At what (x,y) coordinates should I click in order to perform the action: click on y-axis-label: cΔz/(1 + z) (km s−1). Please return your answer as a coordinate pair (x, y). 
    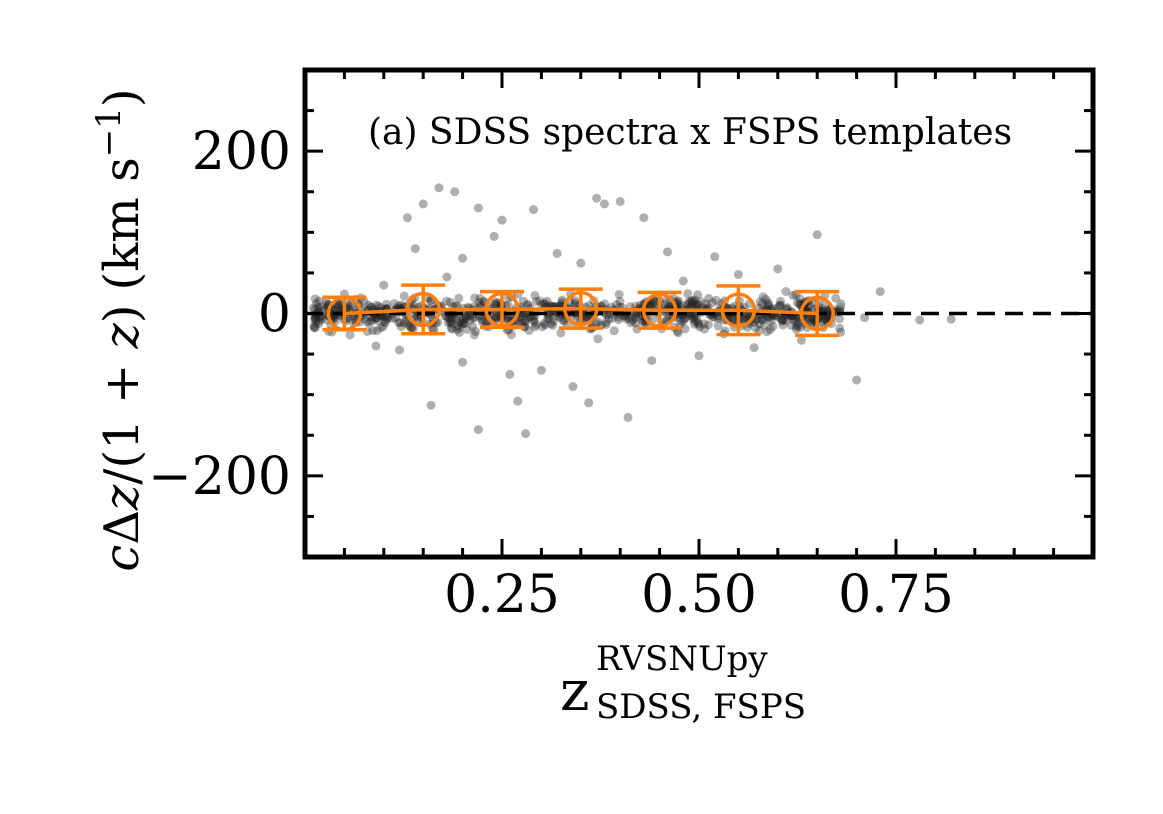
    Looking at the image, I should click on (119, 329).